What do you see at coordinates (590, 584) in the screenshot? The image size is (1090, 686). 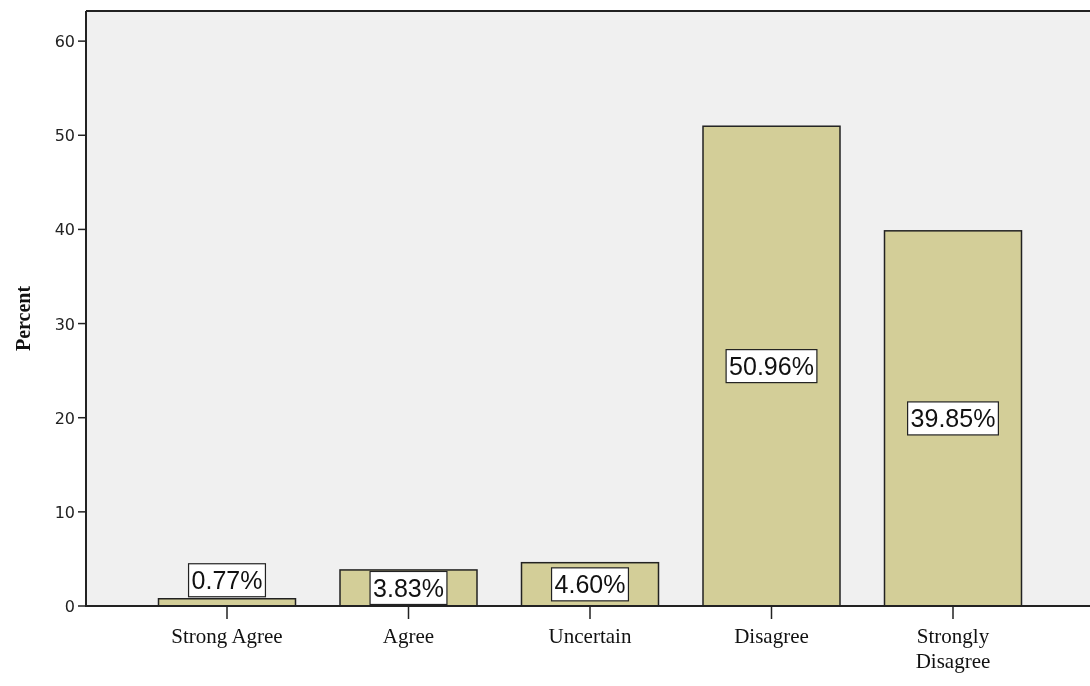 I see `data-label: 4.60%` at bounding box center [590, 584].